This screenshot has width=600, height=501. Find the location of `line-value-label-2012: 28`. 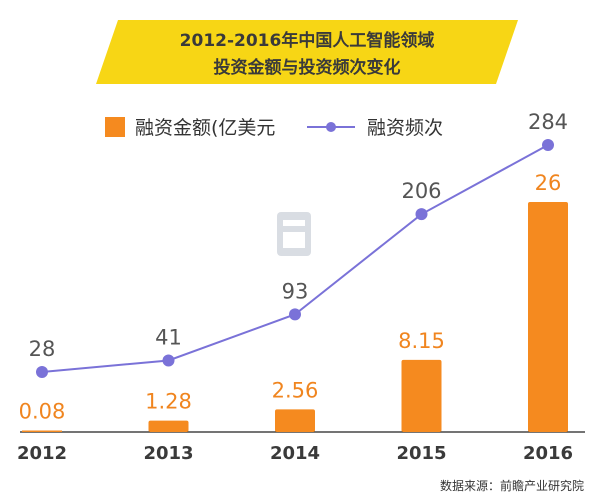

line-value-label-2012: 28 is located at coordinates (42, 349).